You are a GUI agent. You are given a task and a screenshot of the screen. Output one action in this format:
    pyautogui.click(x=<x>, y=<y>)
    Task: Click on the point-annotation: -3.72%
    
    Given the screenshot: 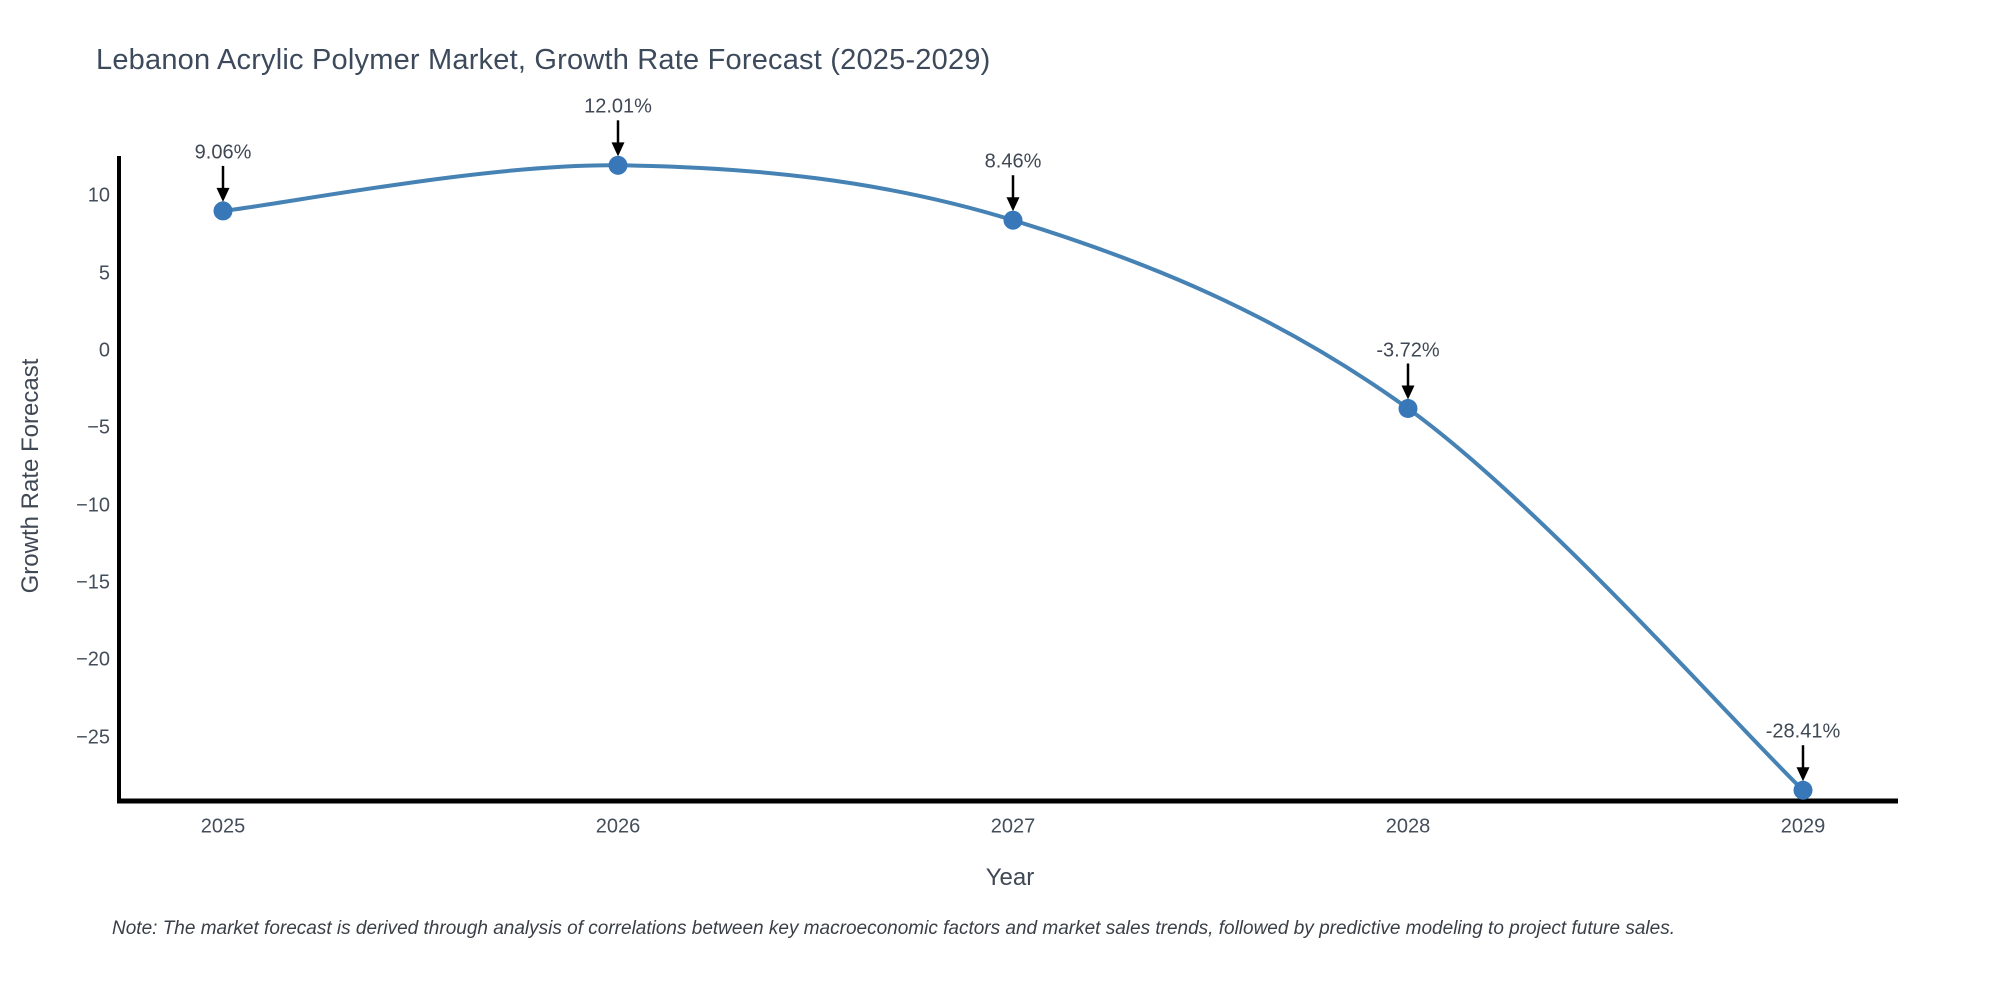 What is the action you would take?
    pyautogui.click(x=1408, y=350)
    